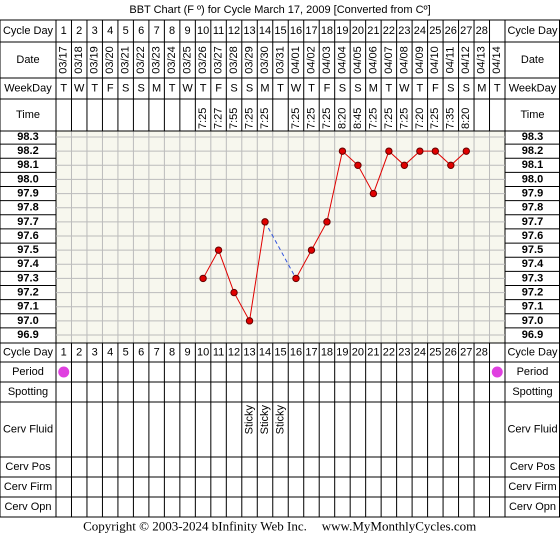 This screenshot has width=560, height=537. What do you see at coordinates (532, 321) in the screenshot?
I see `y-tick-label: 97.0` at bounding box center [532, 321].